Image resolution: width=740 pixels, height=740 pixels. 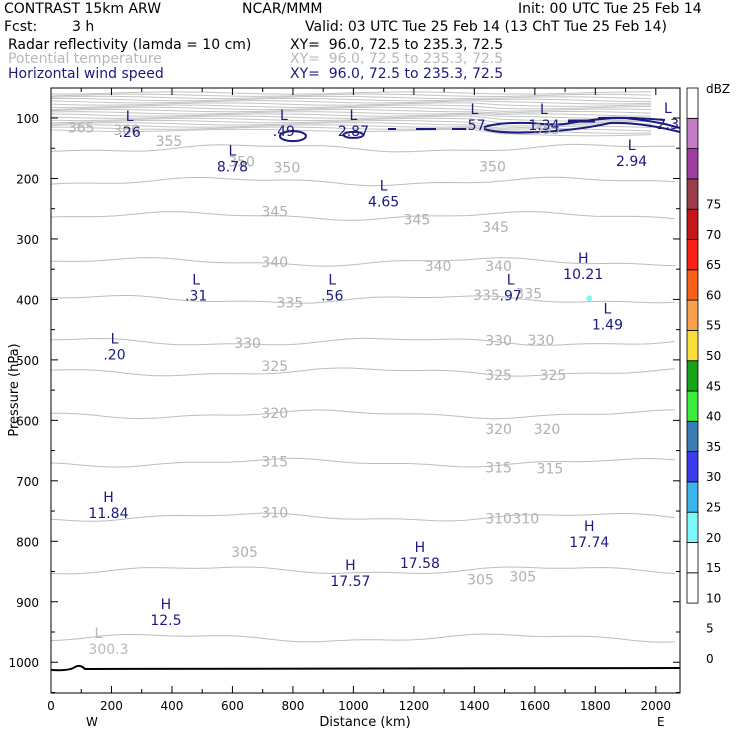 I want to click on wind-extremum-value: 17.74, so click(x=589, y=543).